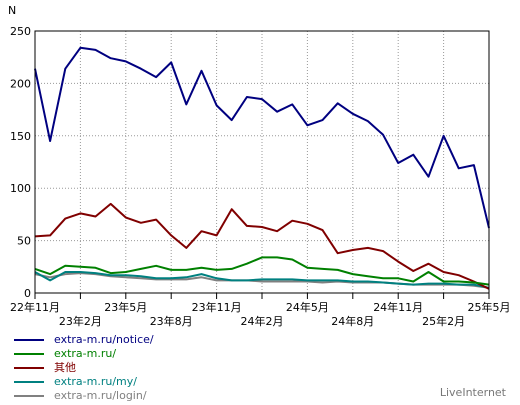  Describe the element at coordinates (217, 307) in the screenshot. I see `x-tick-label: 23年11月` at that location.